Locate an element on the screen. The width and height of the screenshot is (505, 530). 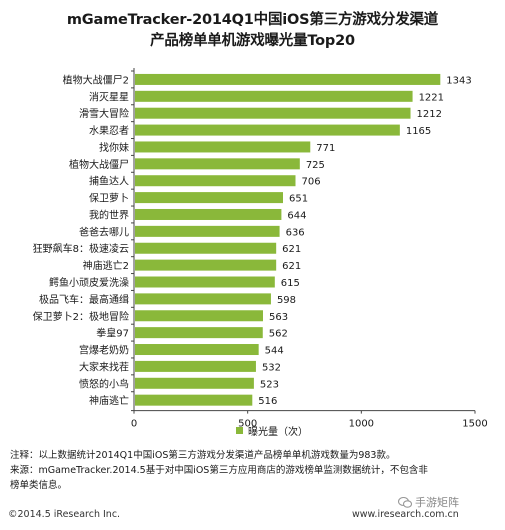
category-label: 植物大战僵尸2 is located at coordinates (96, 79).